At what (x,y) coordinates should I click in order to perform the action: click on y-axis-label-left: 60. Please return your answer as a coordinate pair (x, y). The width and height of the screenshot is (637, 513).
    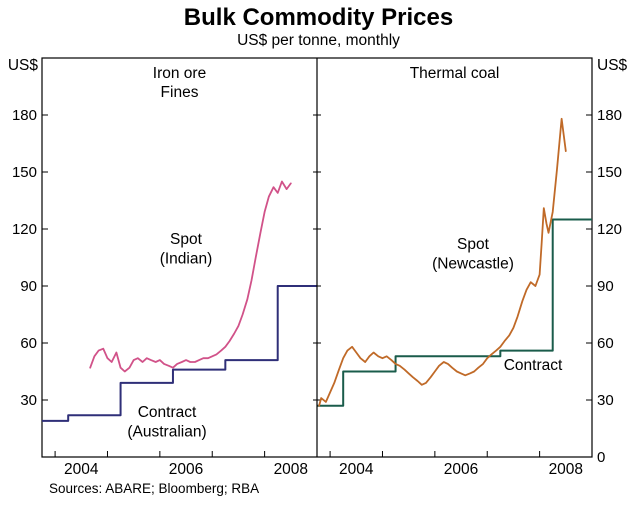
    Looking at the image, I should click on (28, 343).